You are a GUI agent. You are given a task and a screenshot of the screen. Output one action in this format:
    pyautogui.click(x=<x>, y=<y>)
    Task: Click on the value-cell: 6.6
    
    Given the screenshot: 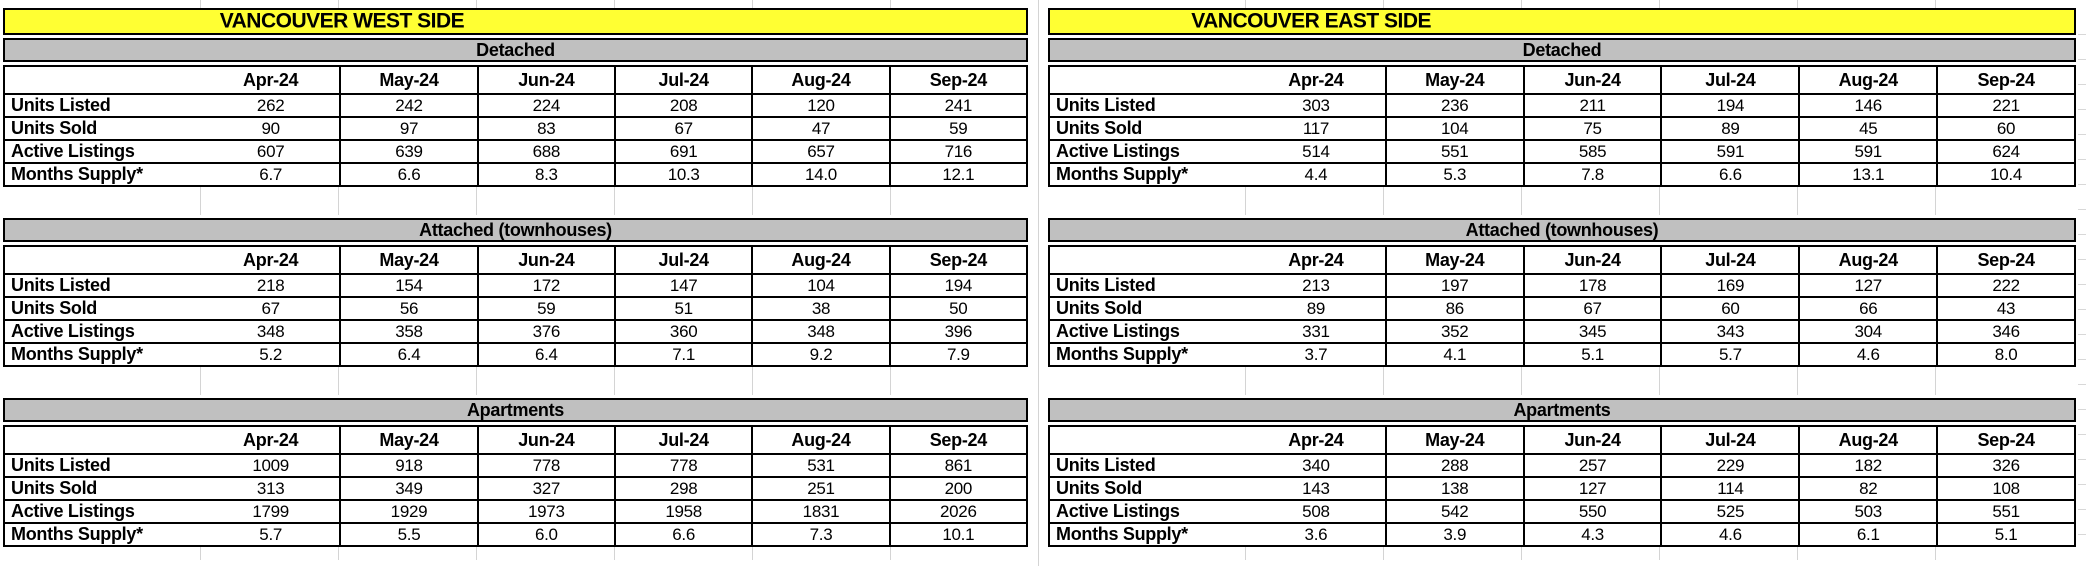 What is the action you would take?
    pyautogui.click(x=682, y=534)
    